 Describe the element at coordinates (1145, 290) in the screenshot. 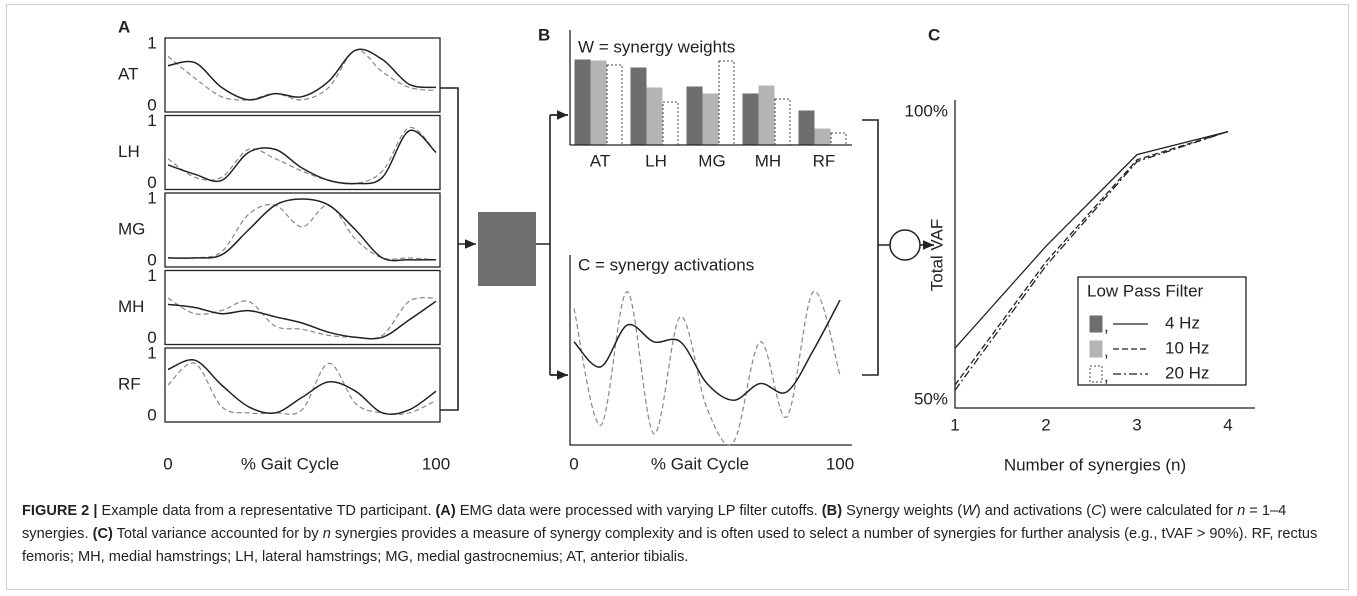

I see `legend-title: Low Pass Filter` at that location.